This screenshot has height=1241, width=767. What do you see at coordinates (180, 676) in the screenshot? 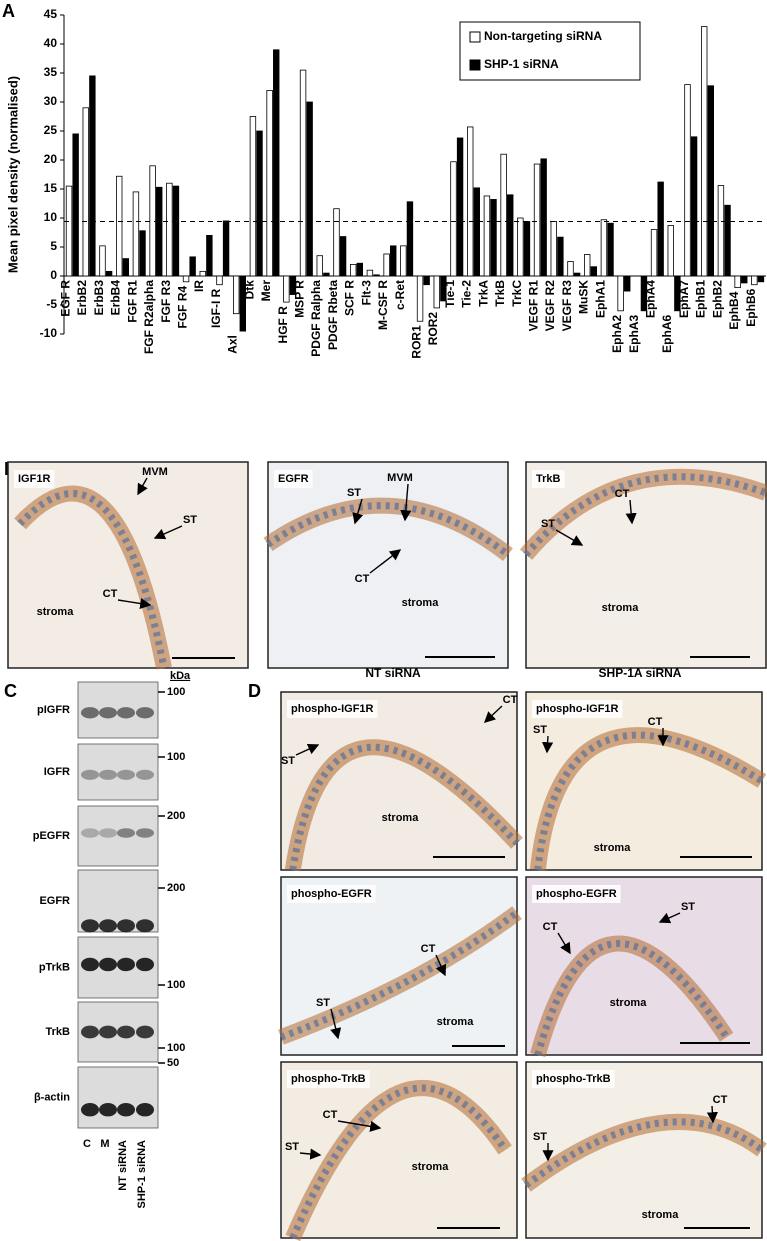
I see `unit-label: kDa` at bounding box center [180, 676].